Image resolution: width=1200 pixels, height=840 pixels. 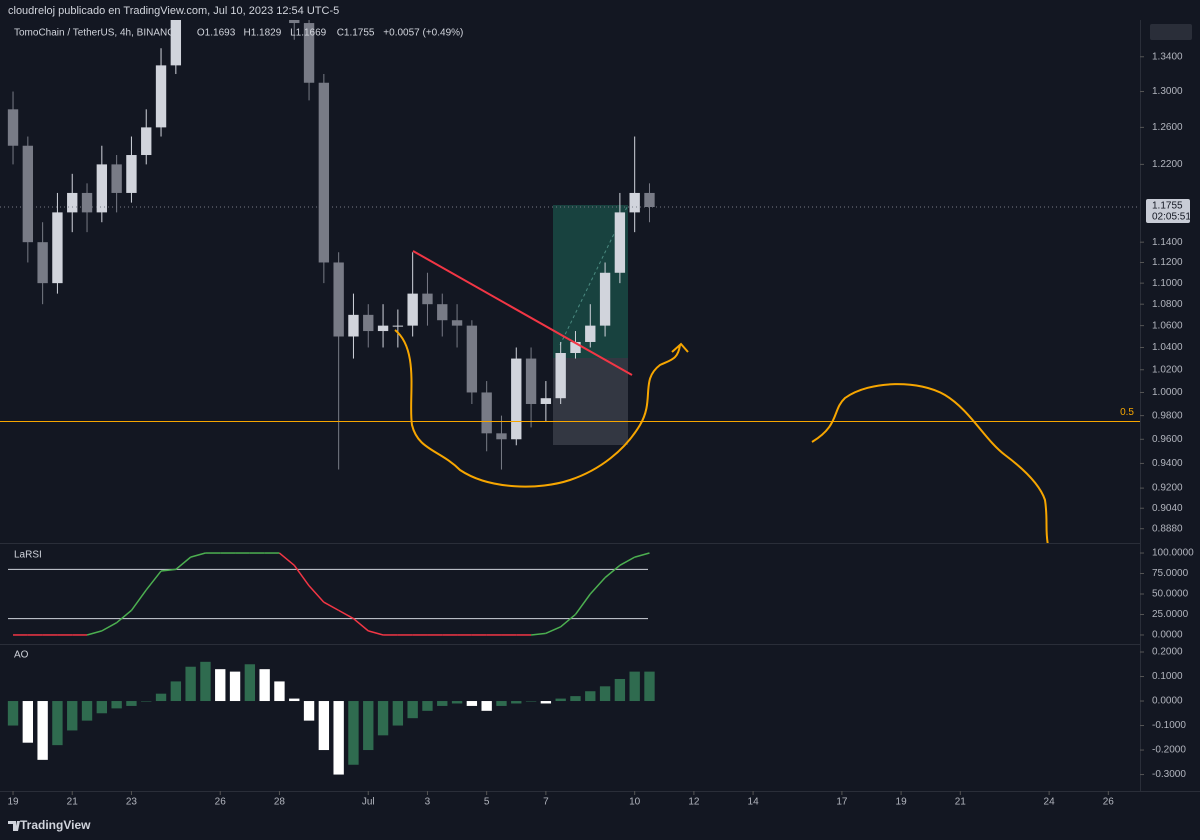 What do you see at coordinates (428, 802) in the screenshot?
I see `x-tick-label: 3` at bounding box center [428, 802].